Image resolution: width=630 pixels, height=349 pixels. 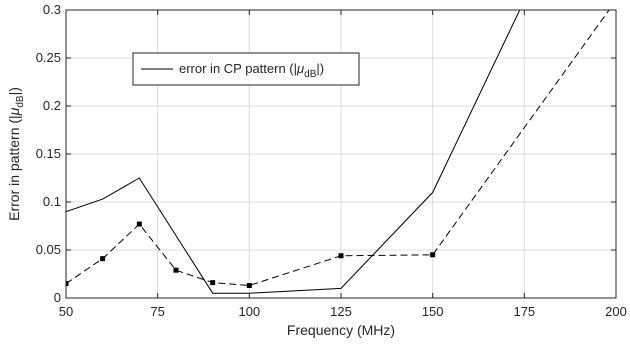 I want to click on y-tick-label: 0.05, so click(x=48, y=249).